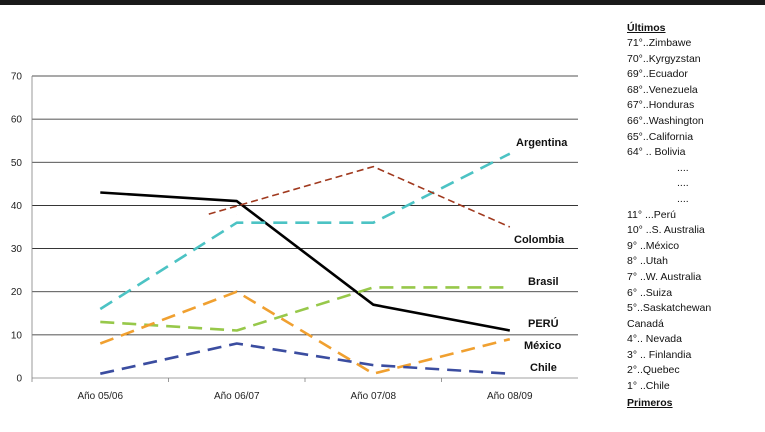 This screenshot has width=765, height=432. I want to click on series-label: Colombia, so click(539, 240).